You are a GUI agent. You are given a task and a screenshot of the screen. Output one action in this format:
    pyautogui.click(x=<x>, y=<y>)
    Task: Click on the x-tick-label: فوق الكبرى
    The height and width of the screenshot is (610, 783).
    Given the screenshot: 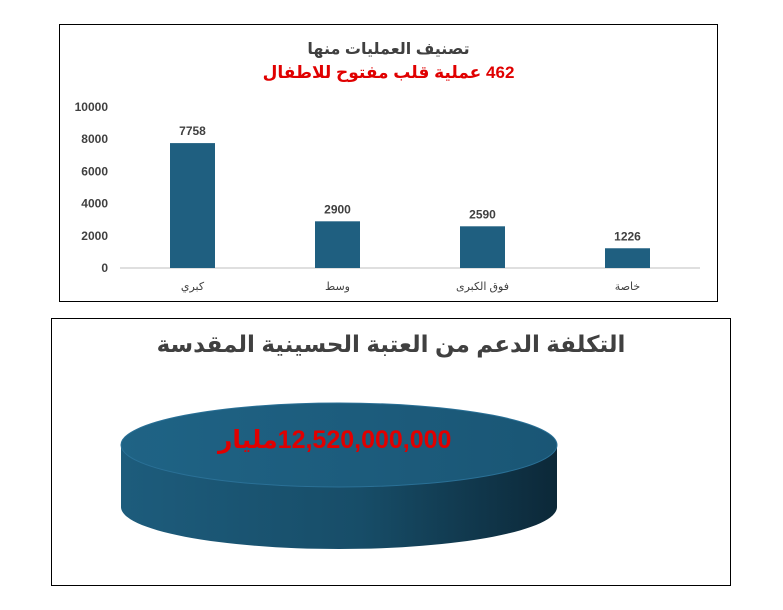 What is the action you would take?
    pyautogui.click(x=482, y=287)
    